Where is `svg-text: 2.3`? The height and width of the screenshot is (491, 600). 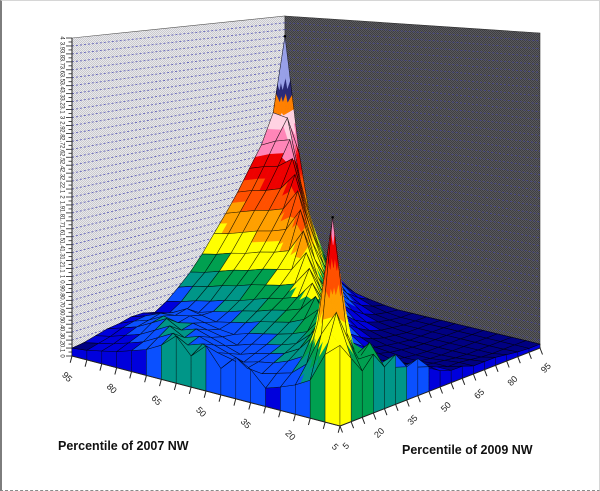 svg-text: 2.3 is located at coordinates (61, 173).